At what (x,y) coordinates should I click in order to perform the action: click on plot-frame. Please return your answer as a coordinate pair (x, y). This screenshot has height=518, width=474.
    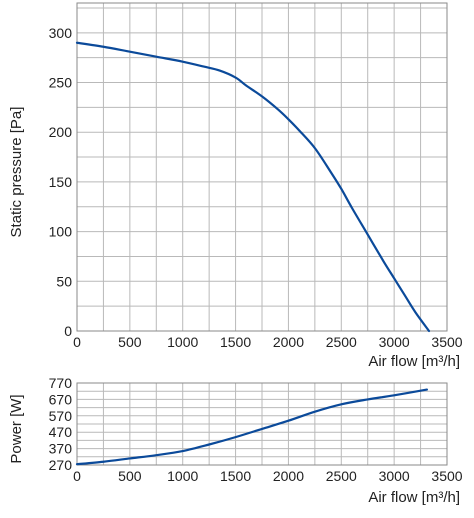
    Looking at the image, I should click on (262, 424).